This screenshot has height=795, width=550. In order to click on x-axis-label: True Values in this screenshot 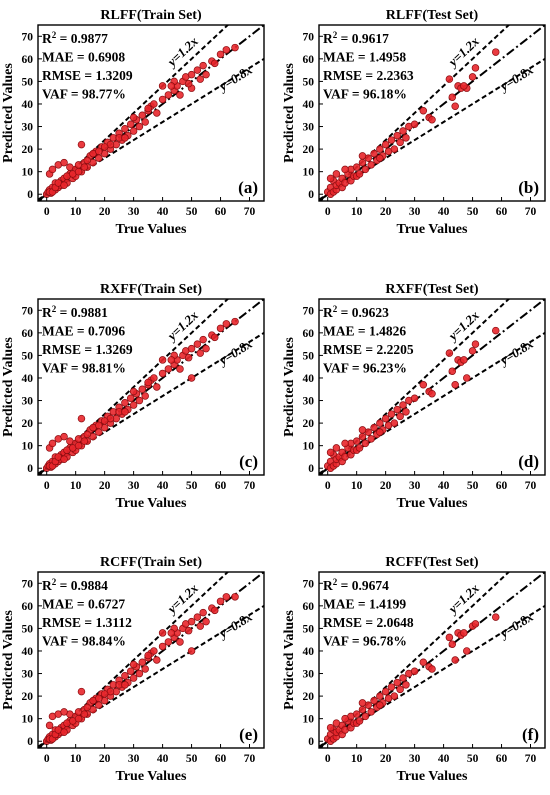, I will do `click(151, 229)`.